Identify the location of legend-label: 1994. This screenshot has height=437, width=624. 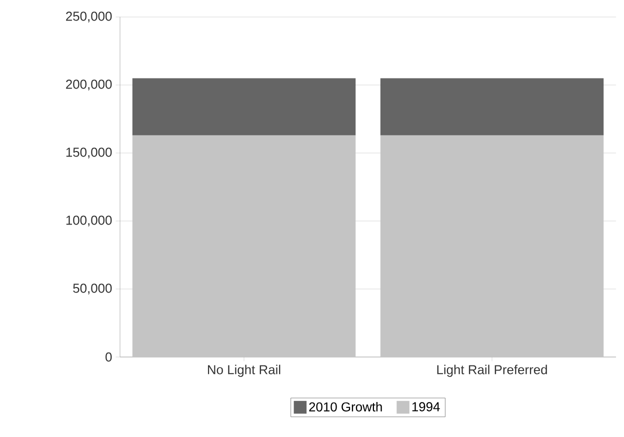
(426, 407).